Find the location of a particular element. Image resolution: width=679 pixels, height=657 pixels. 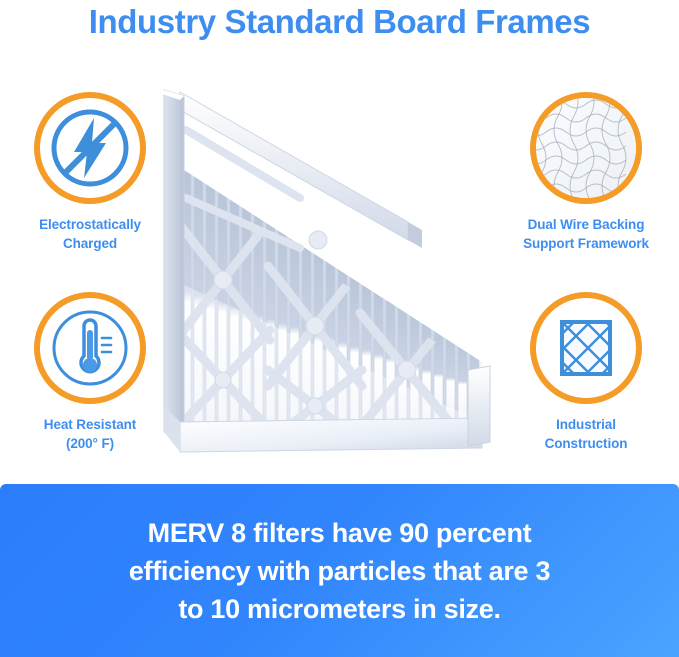

feature-dual-wire-backing: Dual Wire Backing Support Framework is located at coordinates (586, 172).